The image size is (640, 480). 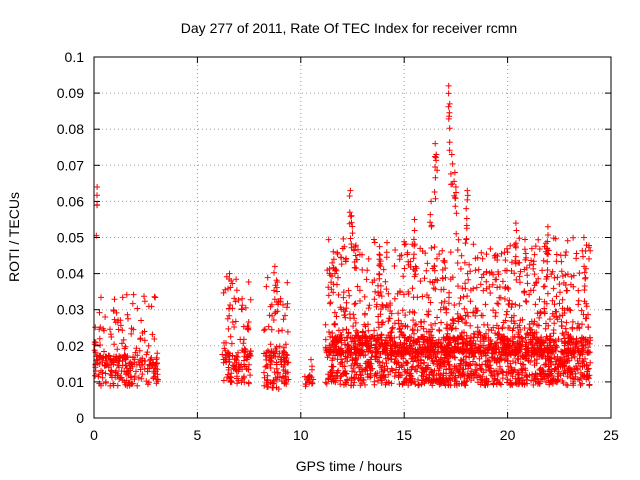 I want to click on y-tick-label: 0.01, so click(x=70, y=382).